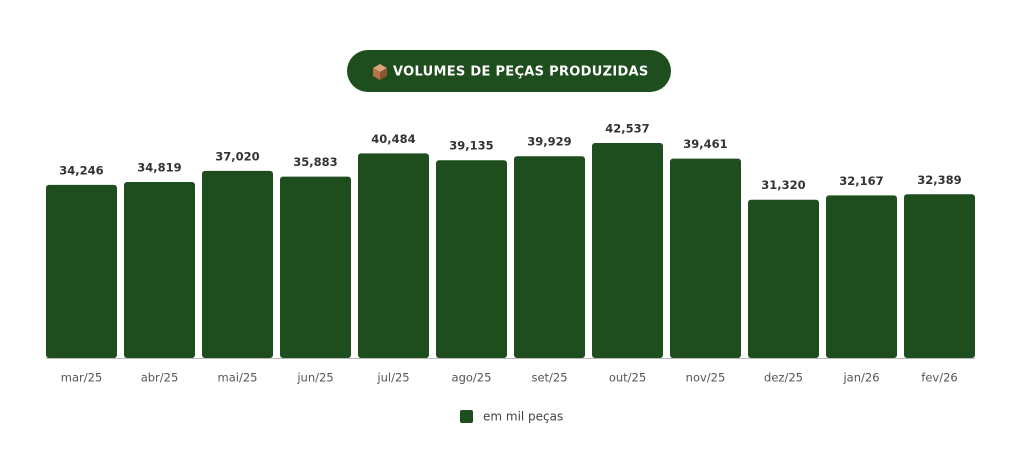 The image size is (1024, 473). I want to click on x-tick-label: jan/26, so click(860, 378).